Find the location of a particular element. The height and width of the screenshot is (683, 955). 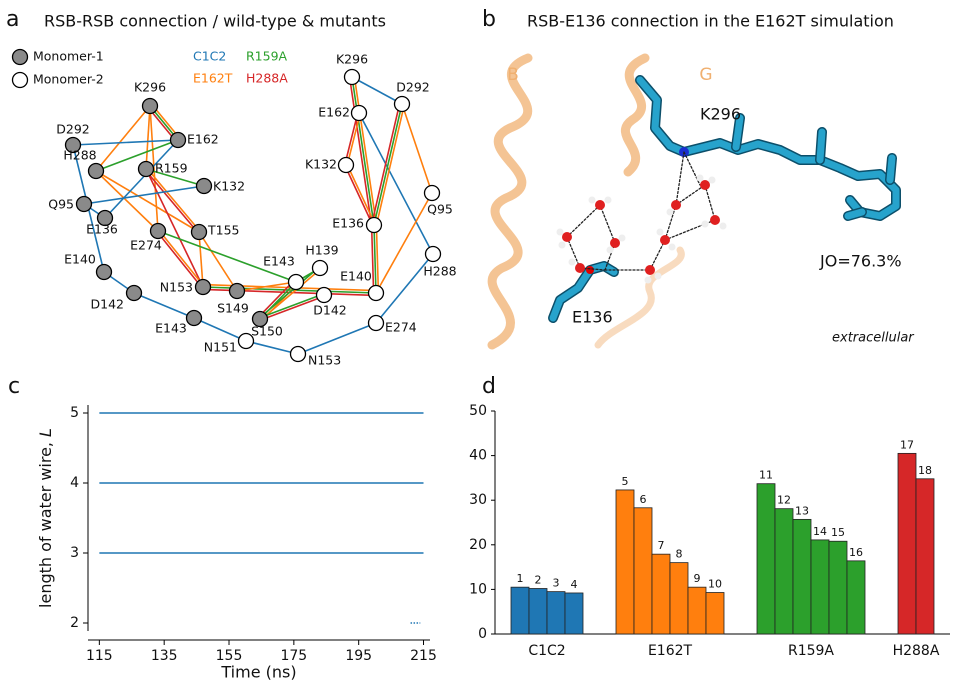

bar-label: 13 is located at coordinates (802, 510).